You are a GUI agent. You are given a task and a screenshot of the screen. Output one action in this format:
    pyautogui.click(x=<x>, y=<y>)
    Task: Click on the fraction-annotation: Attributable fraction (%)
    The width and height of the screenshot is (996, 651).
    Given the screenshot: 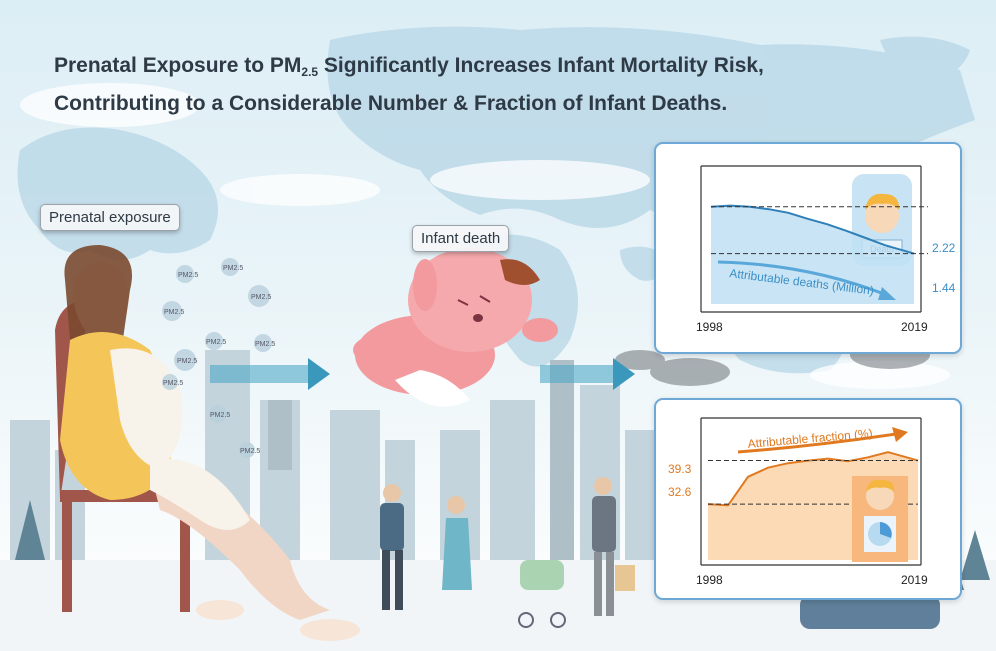 What is the action you would take?
    pyautogui.click(x=810, y=438)
    